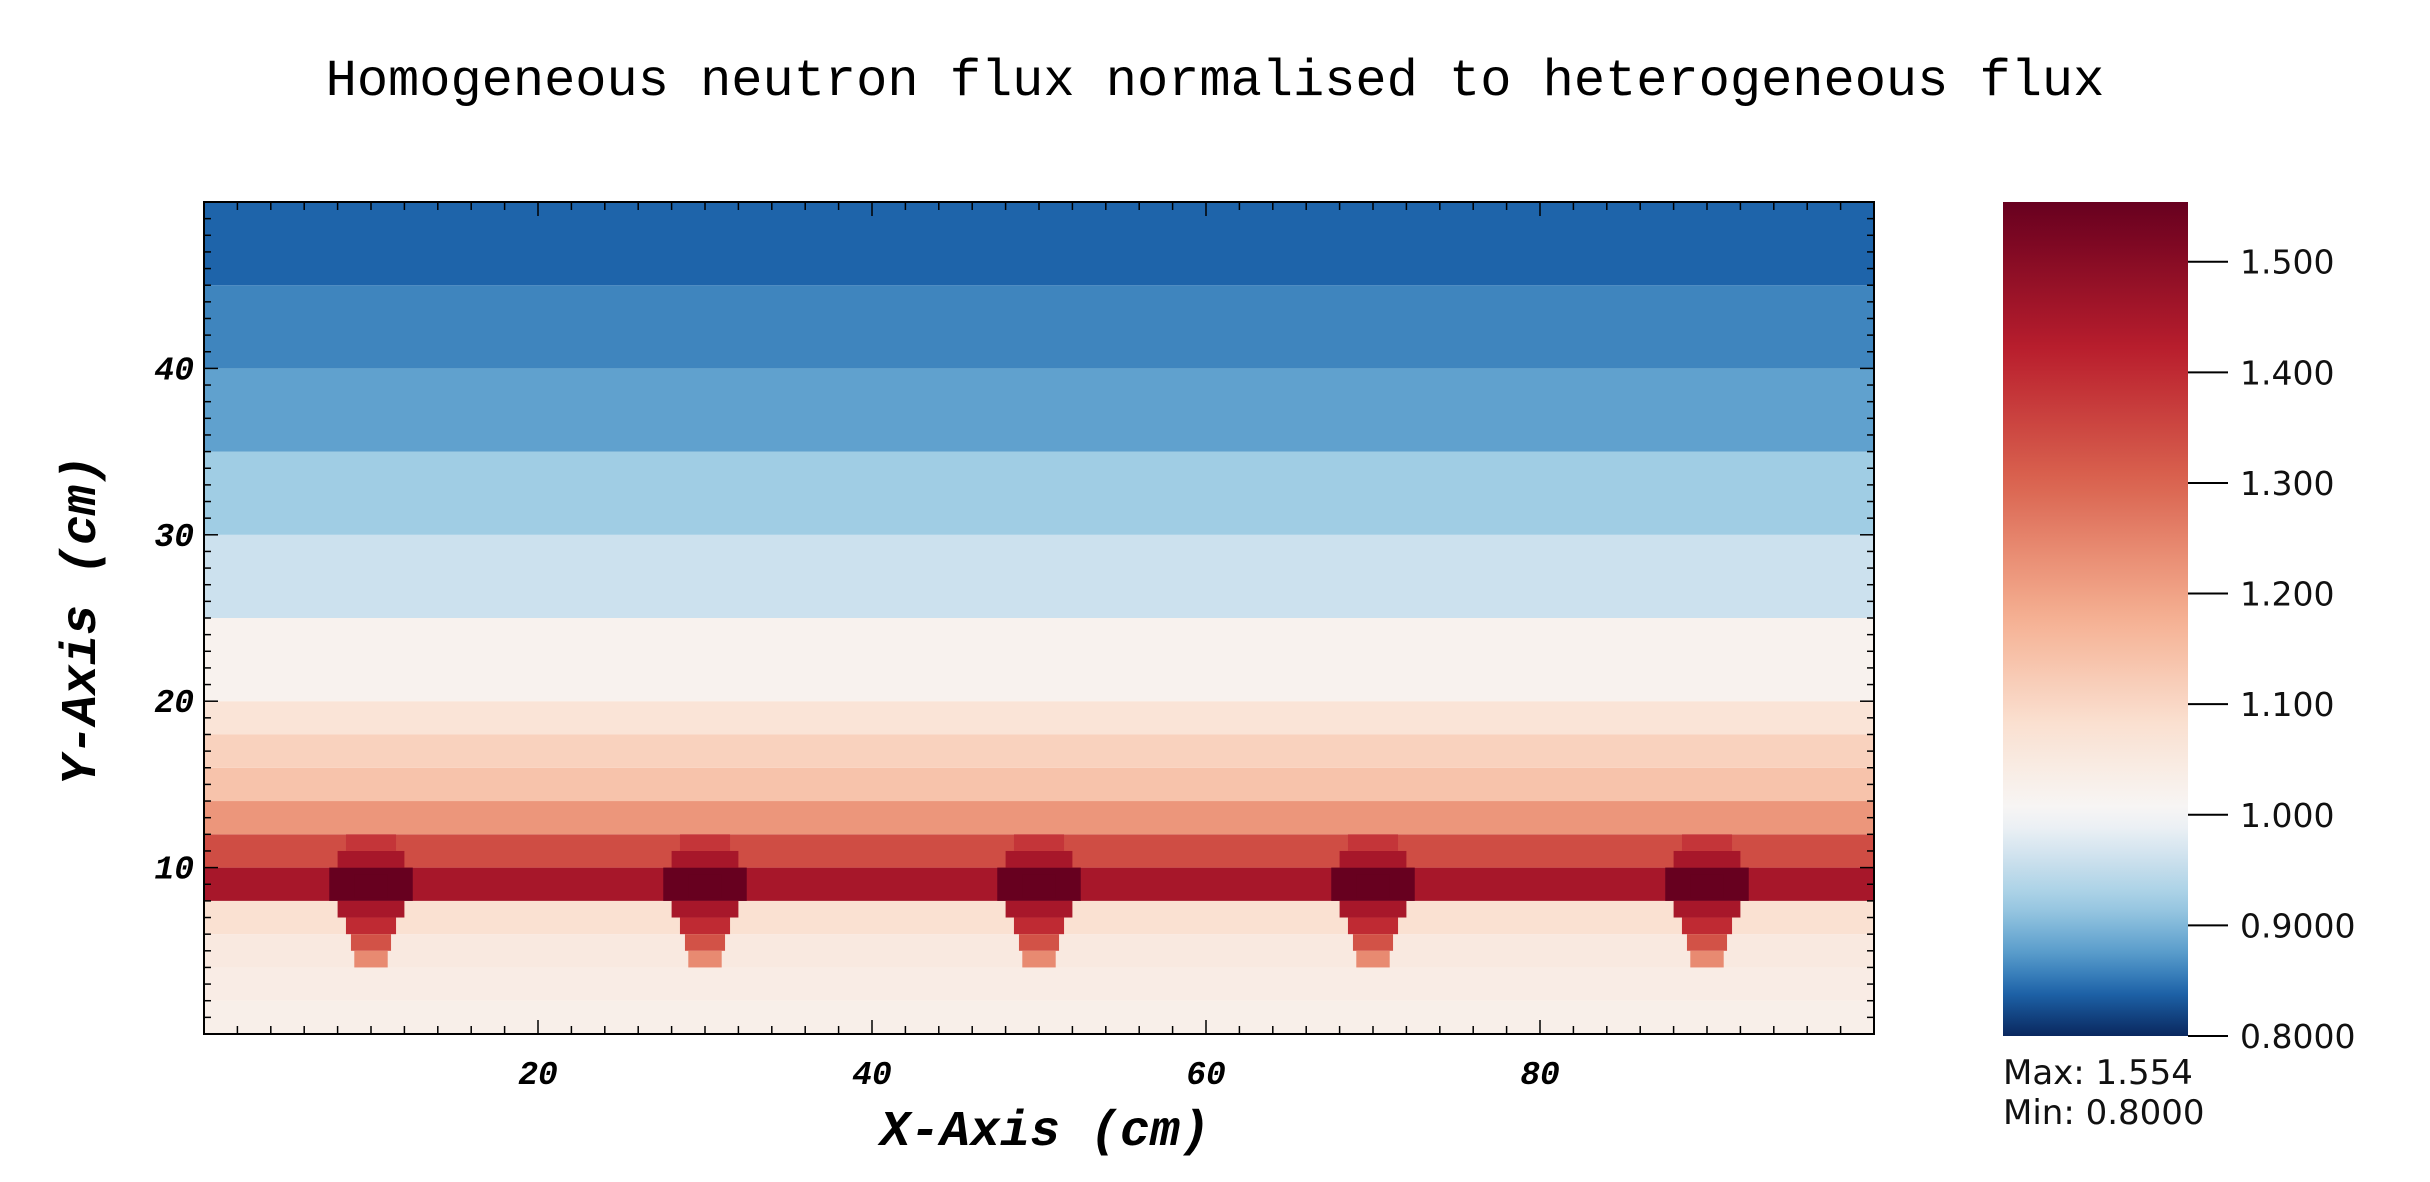  What do you see at coordinates (538, 1075) in the screenshot?
I see `x-tick-label: 20` at bounding box center [538, 1075].